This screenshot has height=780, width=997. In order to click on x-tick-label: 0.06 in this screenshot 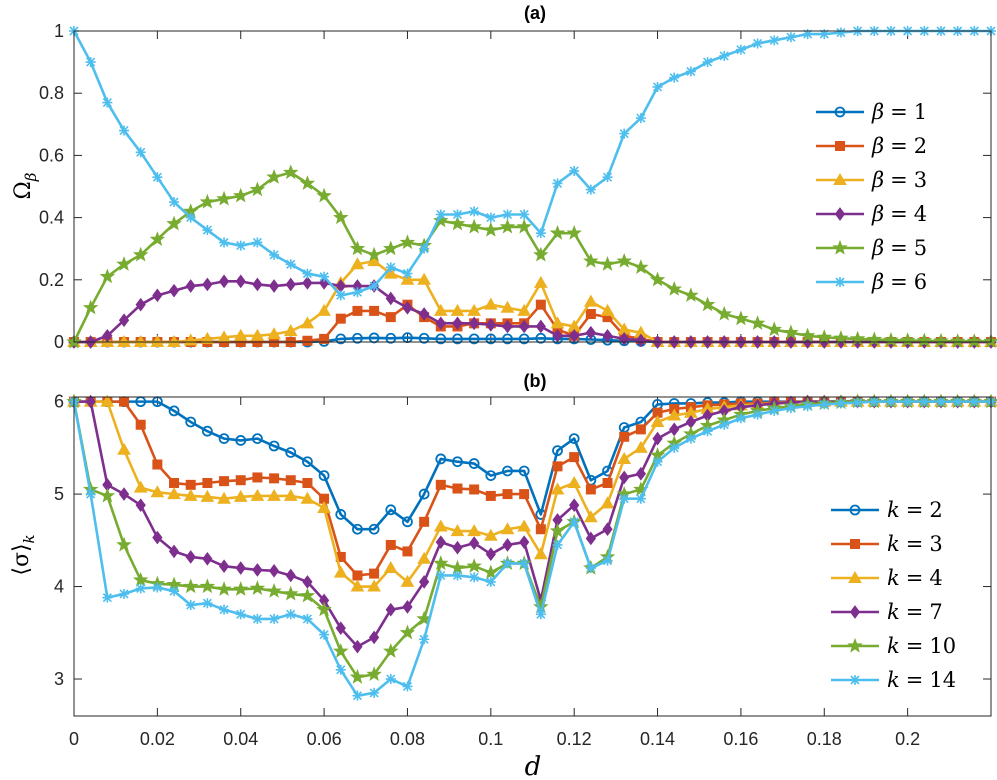, I will do `click(324, 739)`.